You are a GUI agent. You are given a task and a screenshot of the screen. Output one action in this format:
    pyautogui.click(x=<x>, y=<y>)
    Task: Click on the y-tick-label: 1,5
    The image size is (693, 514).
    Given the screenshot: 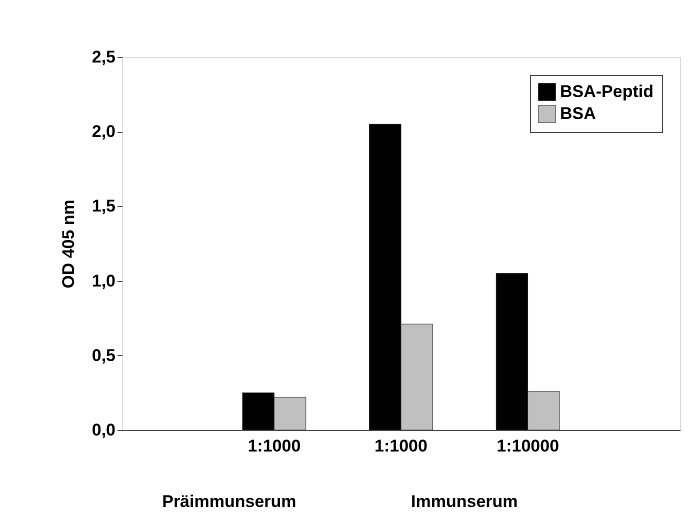 What is the action you would take?
    pyautogui.click(x=104, y=206)
    